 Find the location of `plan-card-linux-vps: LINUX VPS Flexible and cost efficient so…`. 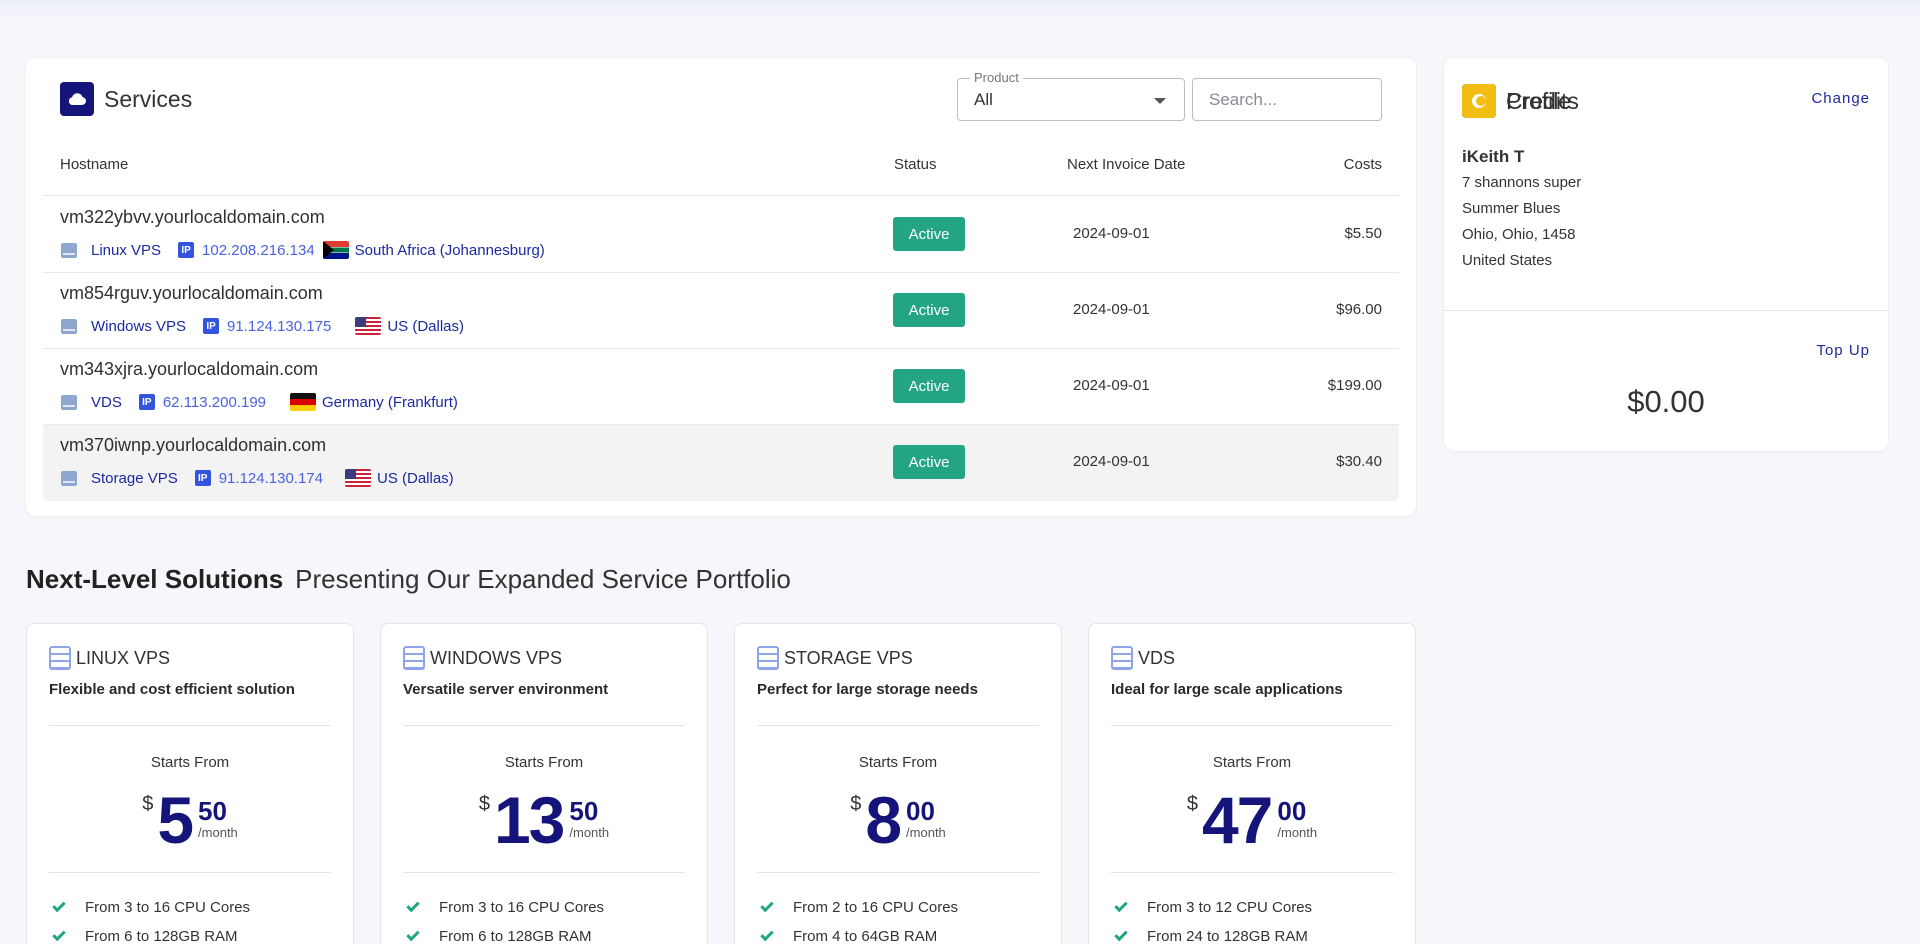

plan-card-linux-vps: LINUX VPS Flexible and cost efficient so… is located at coordinates (190, 783).